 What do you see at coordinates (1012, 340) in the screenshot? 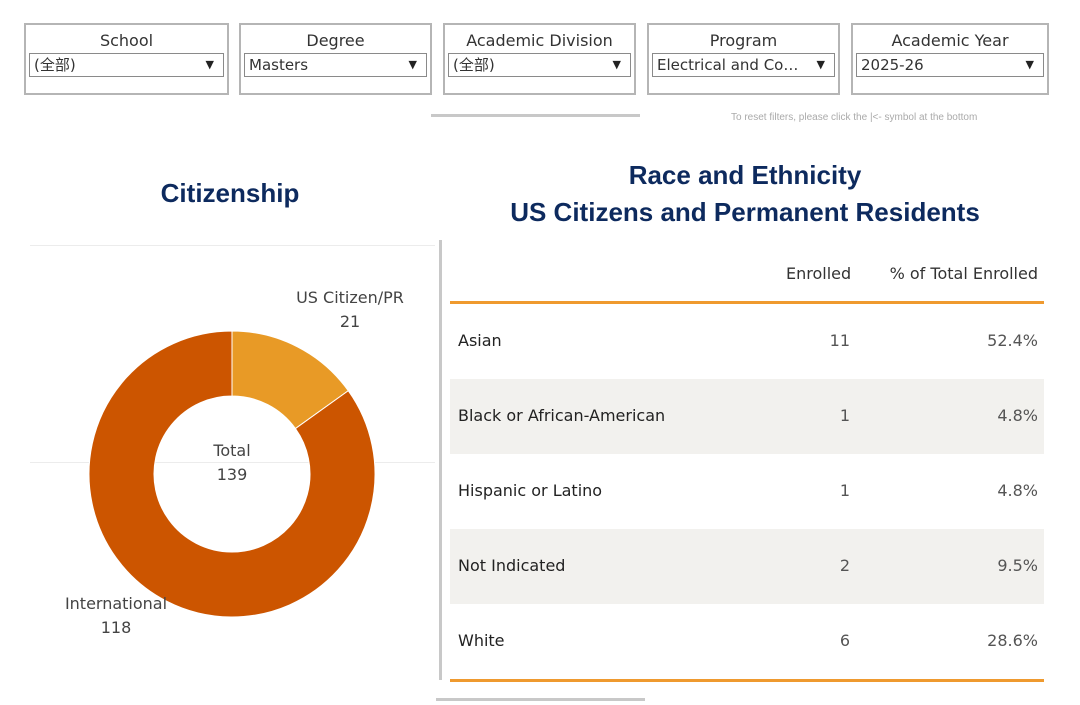
I see `pct-cell: 52.4%` at bounding box center [1012, 340].